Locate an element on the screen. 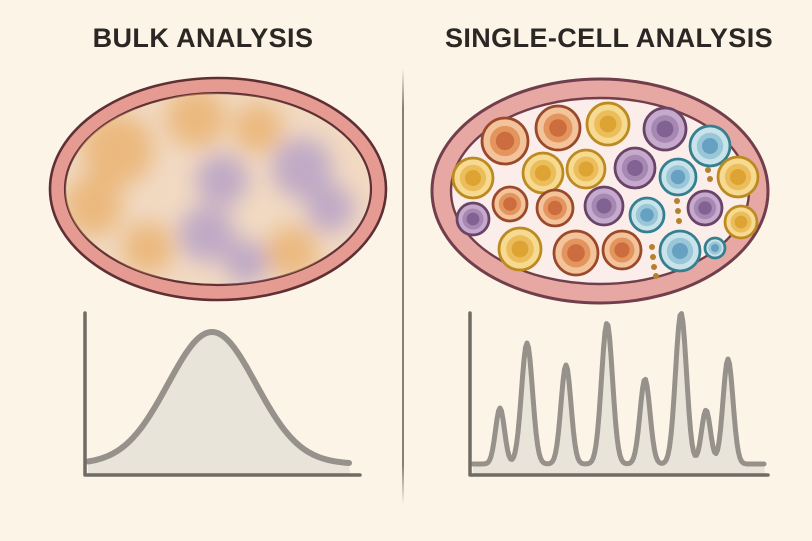 The width and height of the screenshot is (812, 541). bulk-signal-chart is located at coordinates (222, 394).